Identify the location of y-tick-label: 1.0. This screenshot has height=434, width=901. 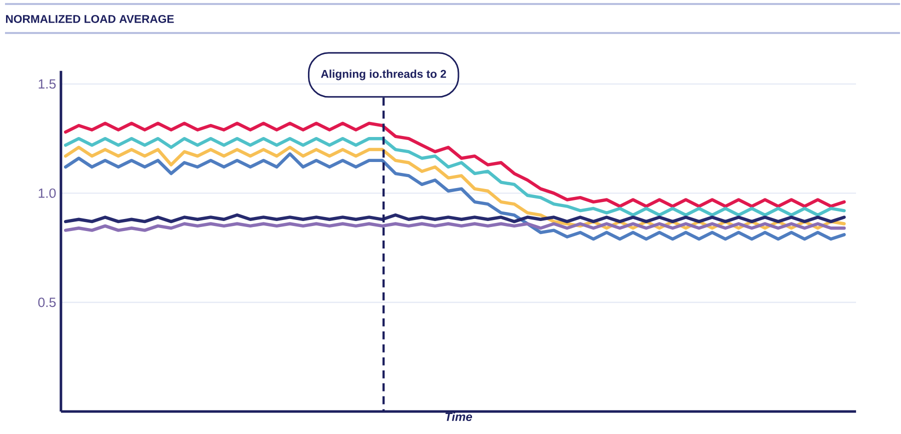
(47, 193).